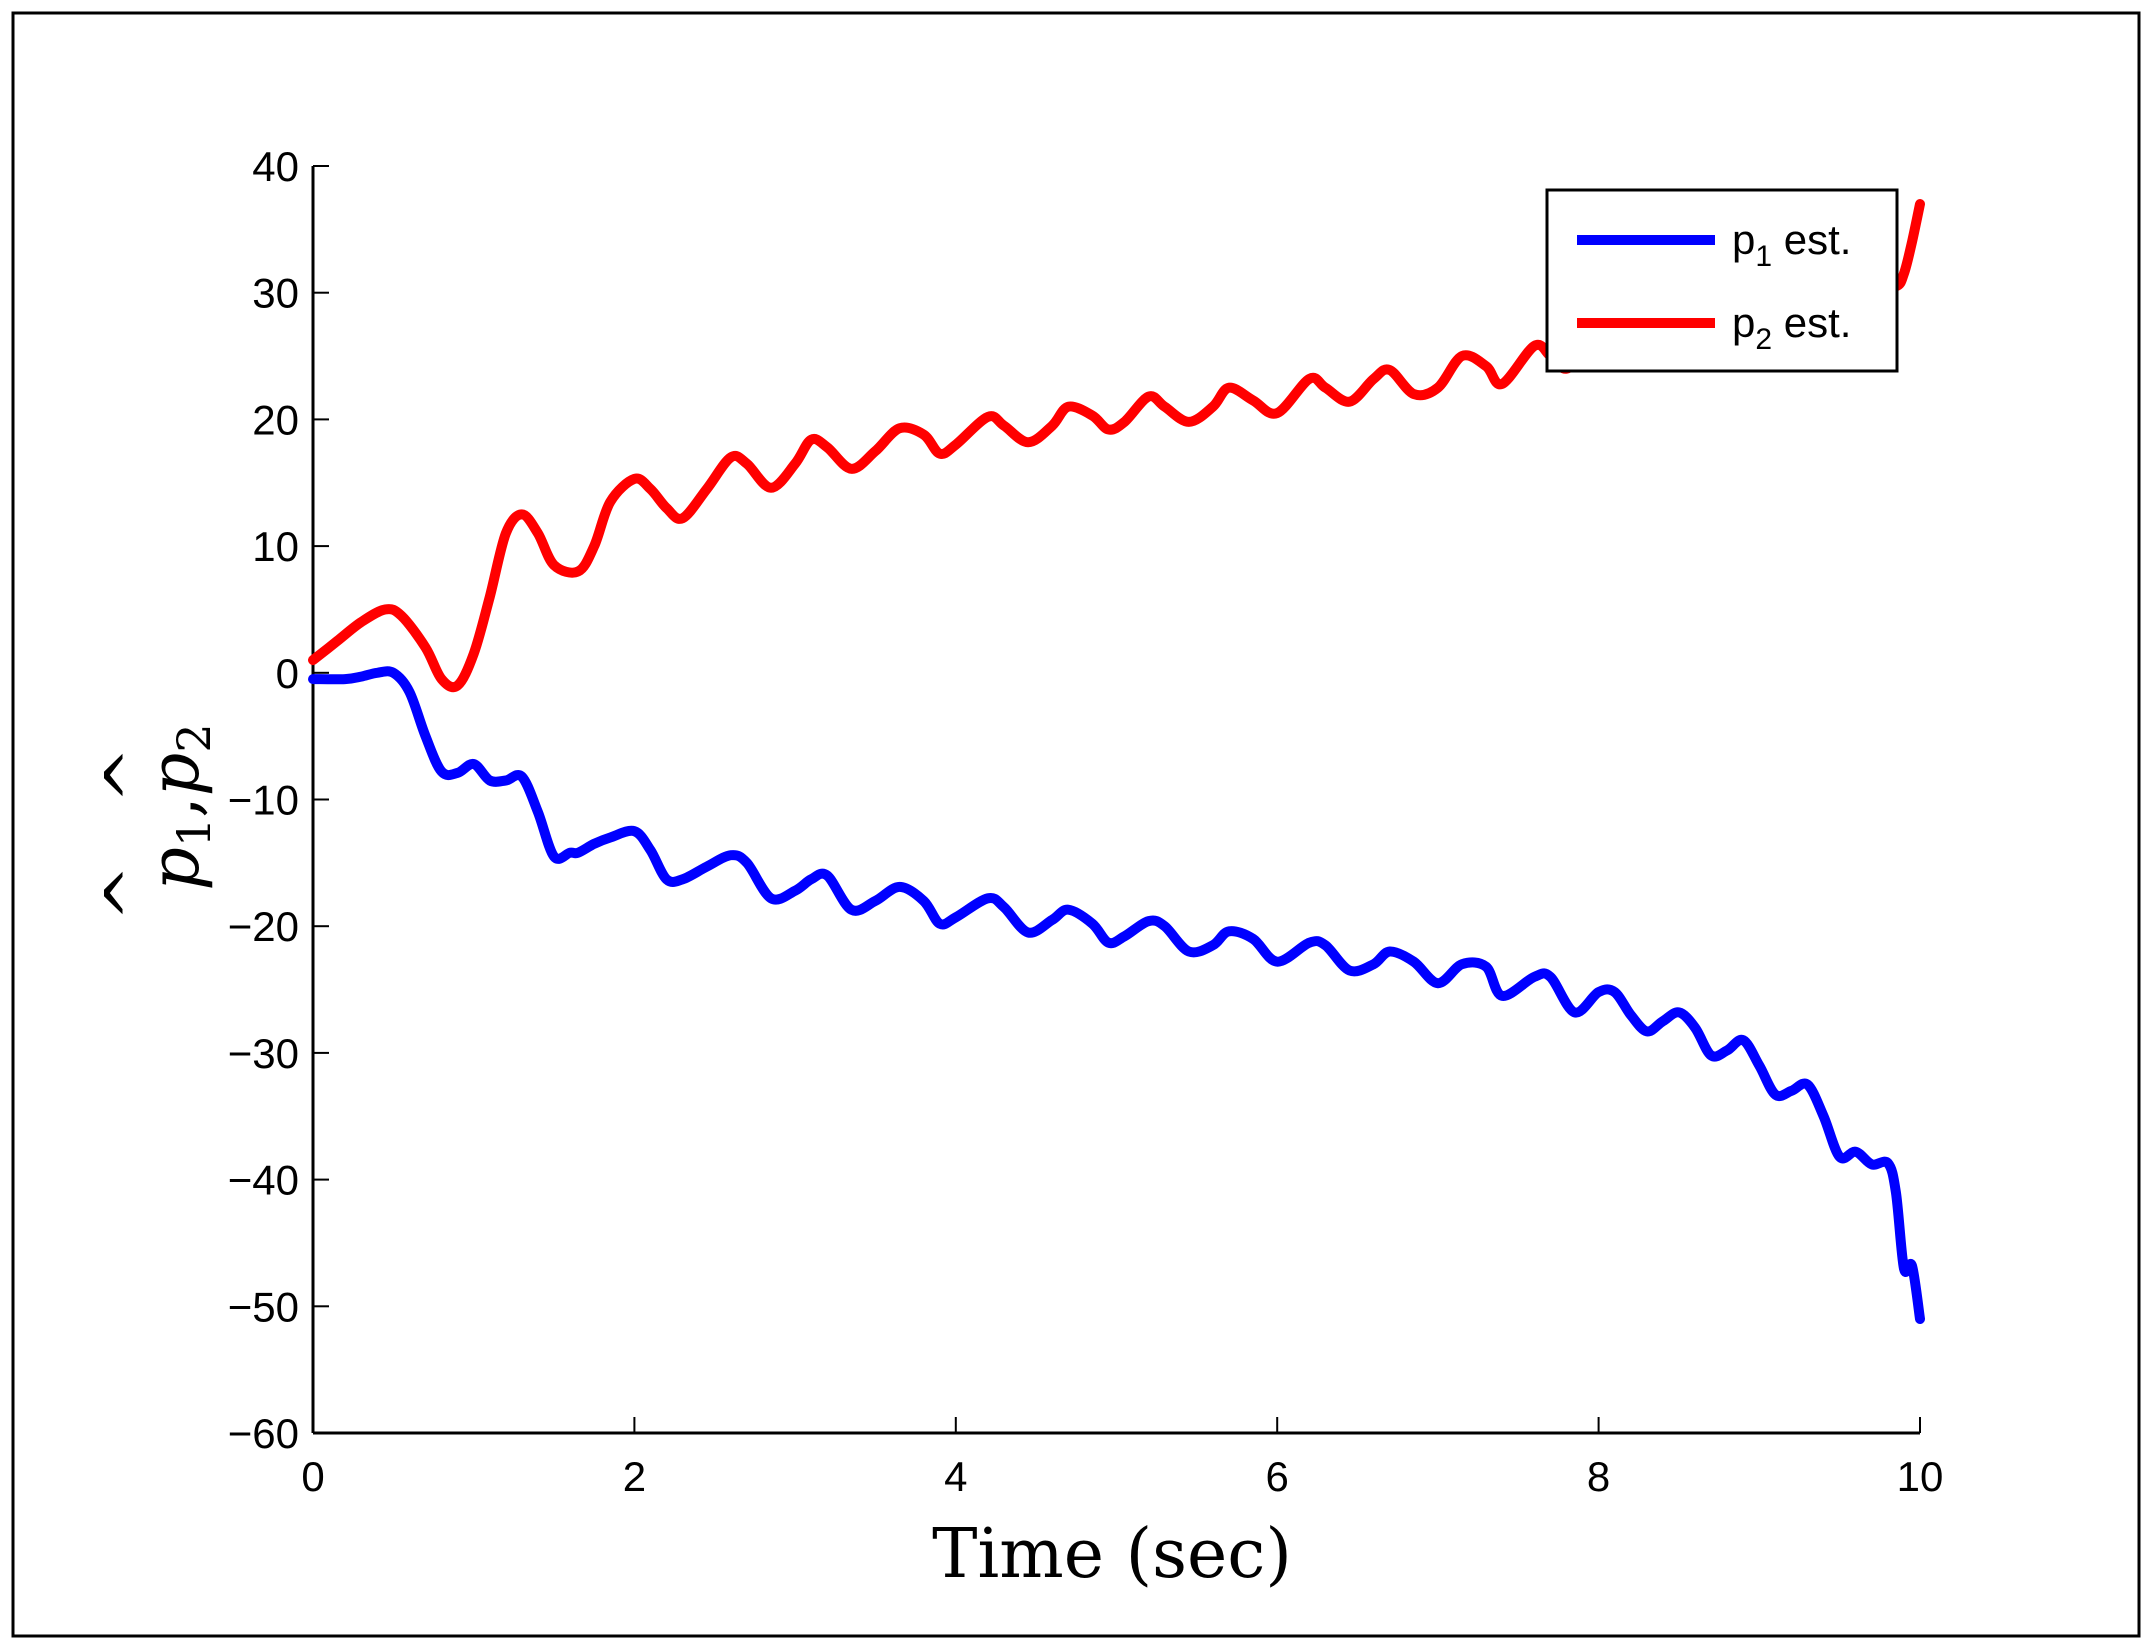 The width and height of the screenshot is (2152, 1649). I want to click on x-tick-label: 0, so click(312, 1476).